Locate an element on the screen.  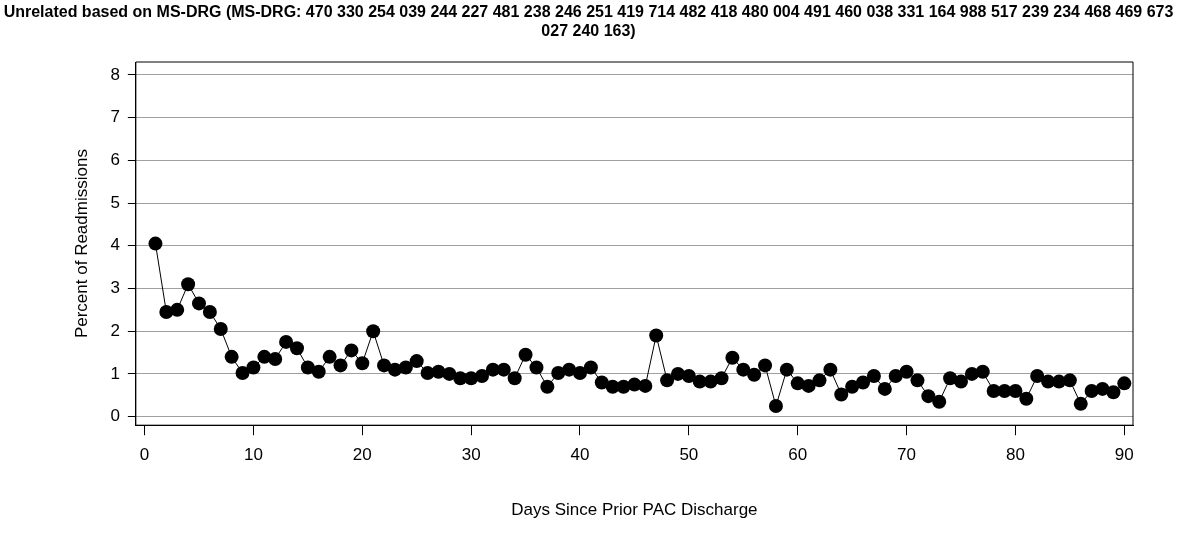
x-tick-label: 40 is located at coordinates (580, 455).